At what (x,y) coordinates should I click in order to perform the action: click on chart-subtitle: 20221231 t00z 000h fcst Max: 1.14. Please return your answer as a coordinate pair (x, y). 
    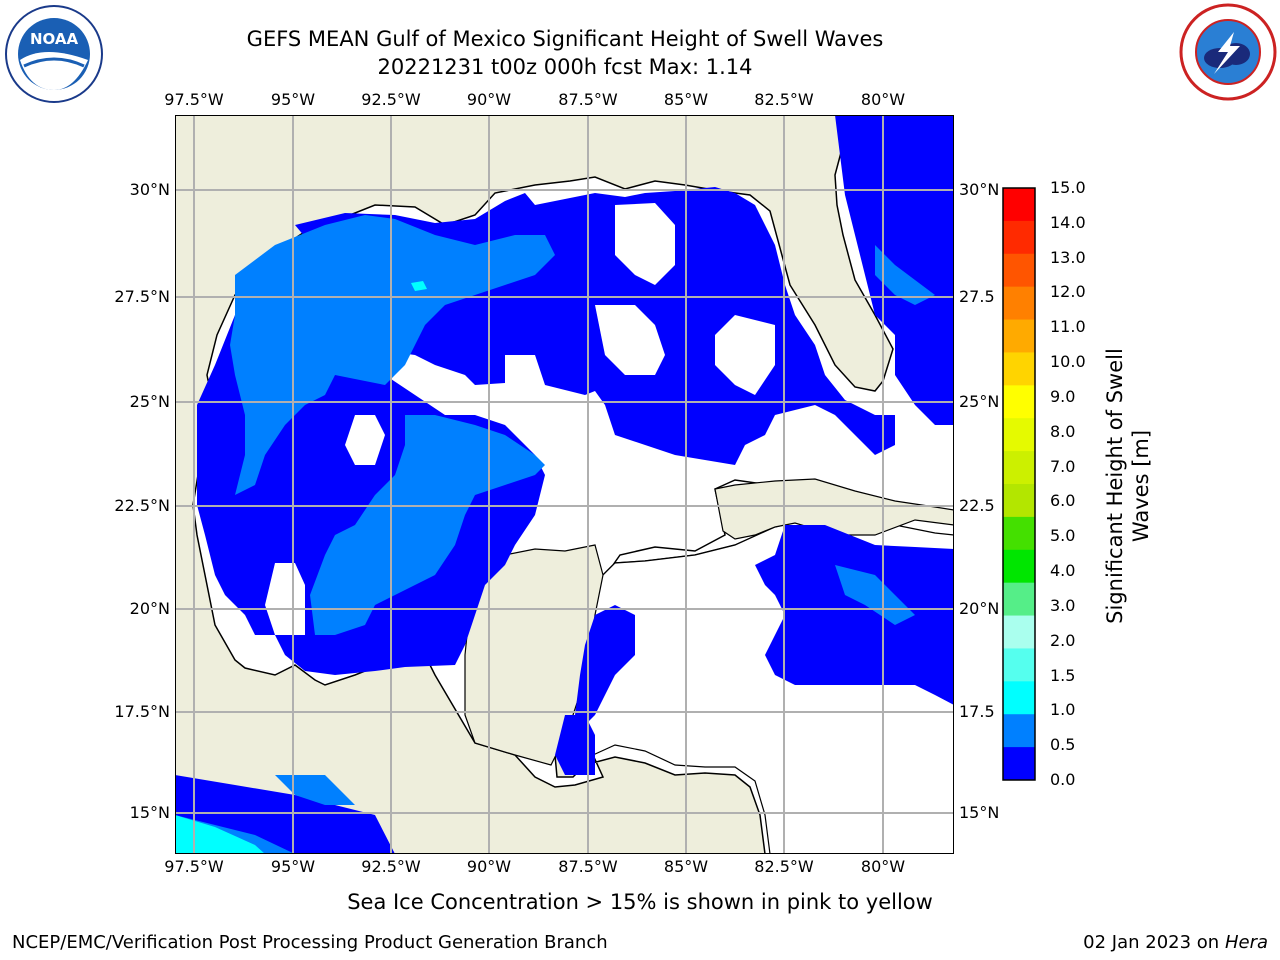
    Looking at the image, I should click on (565, 67).